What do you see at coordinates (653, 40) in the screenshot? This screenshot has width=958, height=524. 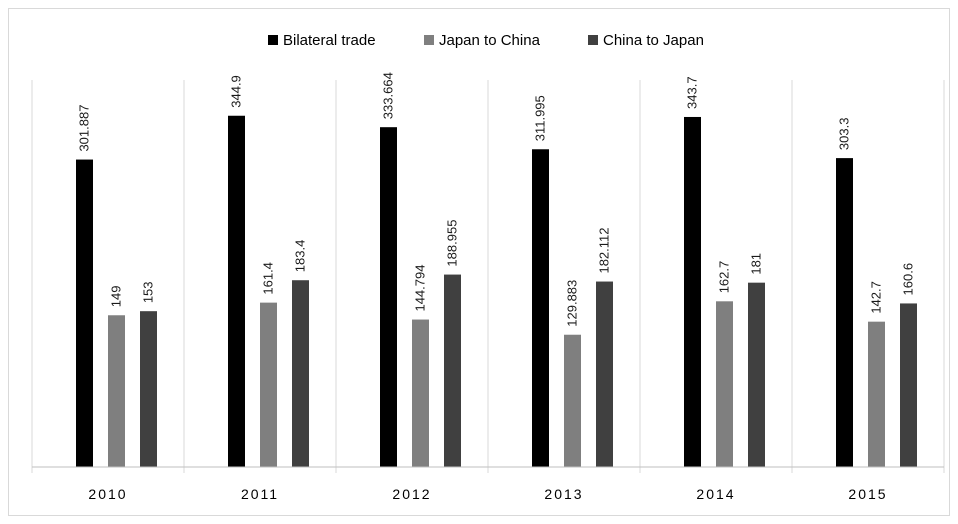 I see `legend-label: China to Japan` at bounding box center [653, 40].